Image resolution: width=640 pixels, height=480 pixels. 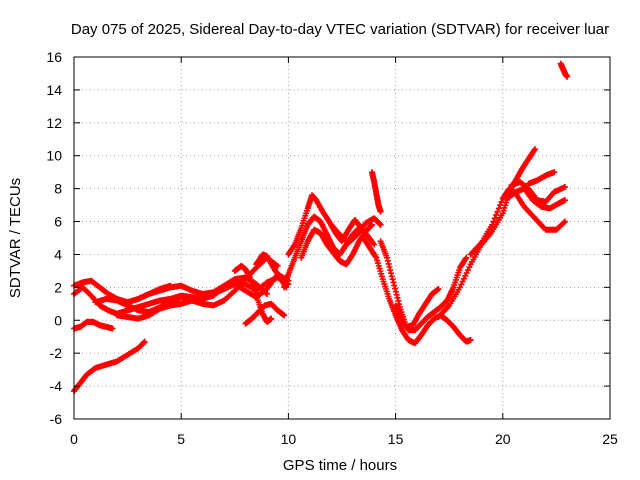 What do you see at coordinates (503, 439) in the screenshot?
I see `x-tick-label: 20` at bounding box center [503, 439].